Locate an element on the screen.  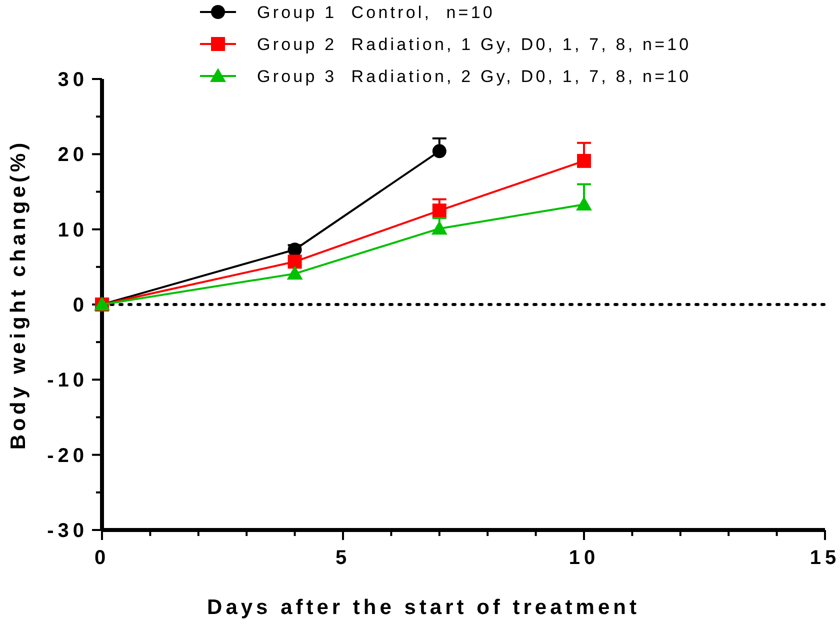
y-tick-label: 0 is located at coordinates (80, 305).